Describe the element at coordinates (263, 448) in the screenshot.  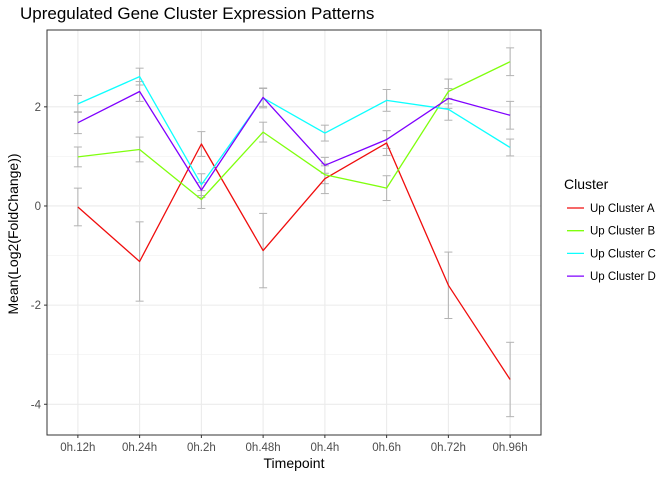
I see `x-tick-label: 0h.48h` at that location.